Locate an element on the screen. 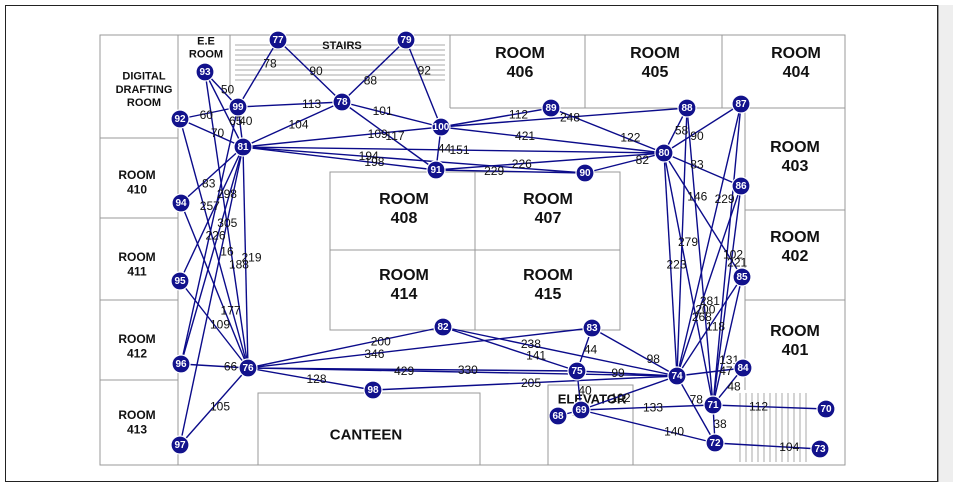 The height and width of the screenshot is (486, 955). node-90: 90 is located at coordinates (585, 173).